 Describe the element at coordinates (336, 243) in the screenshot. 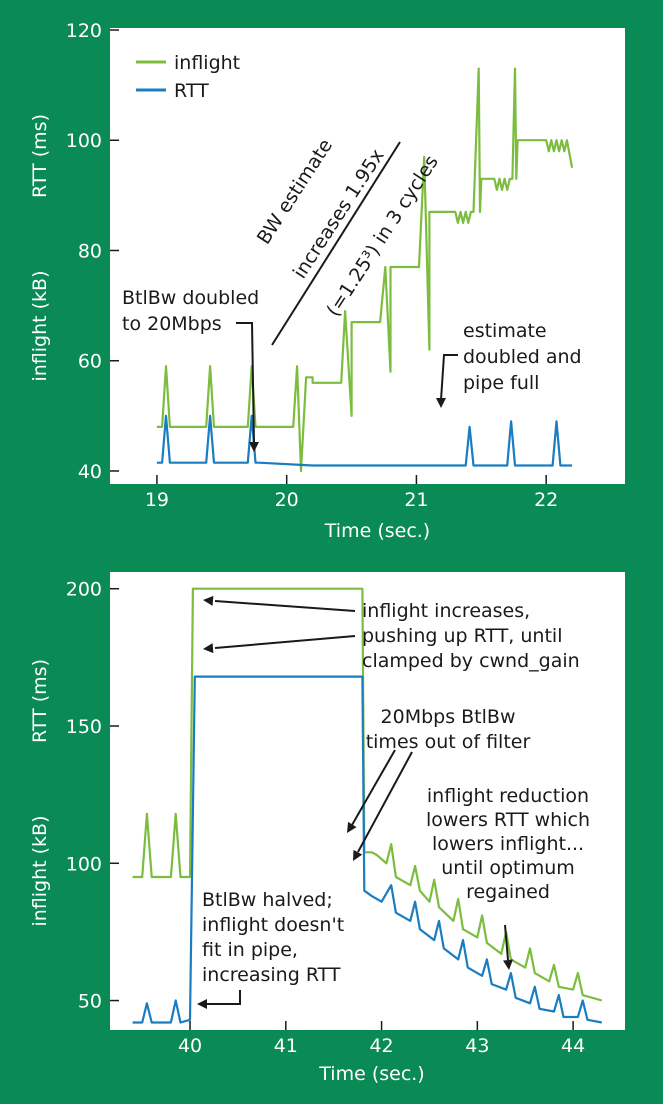

I see `bw-estimate-slope-line` at that location.